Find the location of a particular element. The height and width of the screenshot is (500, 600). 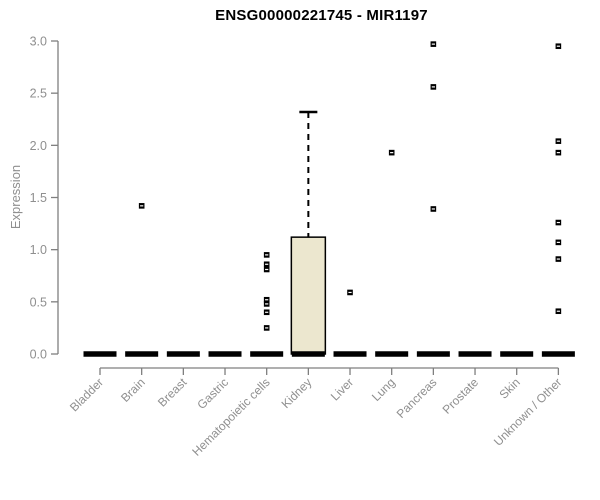

x-tick-label: Skin is located at coordinates (509, 388).